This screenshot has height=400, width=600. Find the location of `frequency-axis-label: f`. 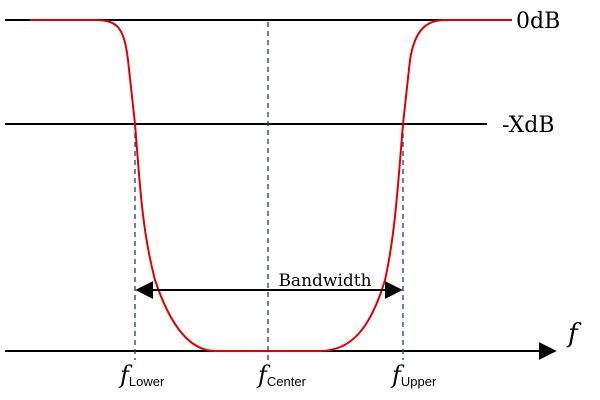

frequency-axis-label: f is located at coordinates (574, 334).